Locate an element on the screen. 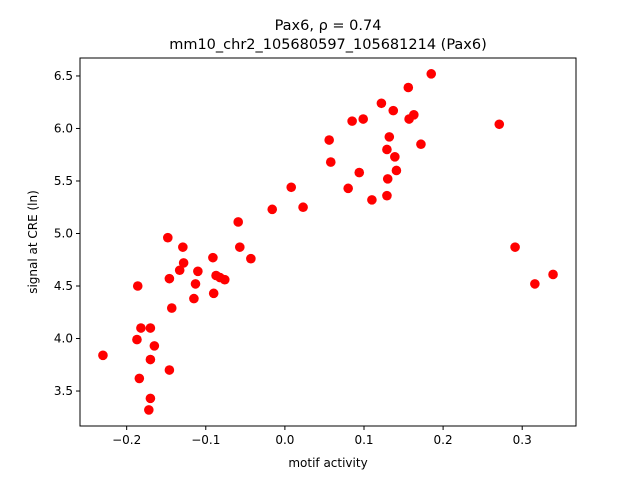 Image resolution: width=640 pixels, height=484 pixels. y-tick-label: 5.0 is located at coordinates (63, 233).